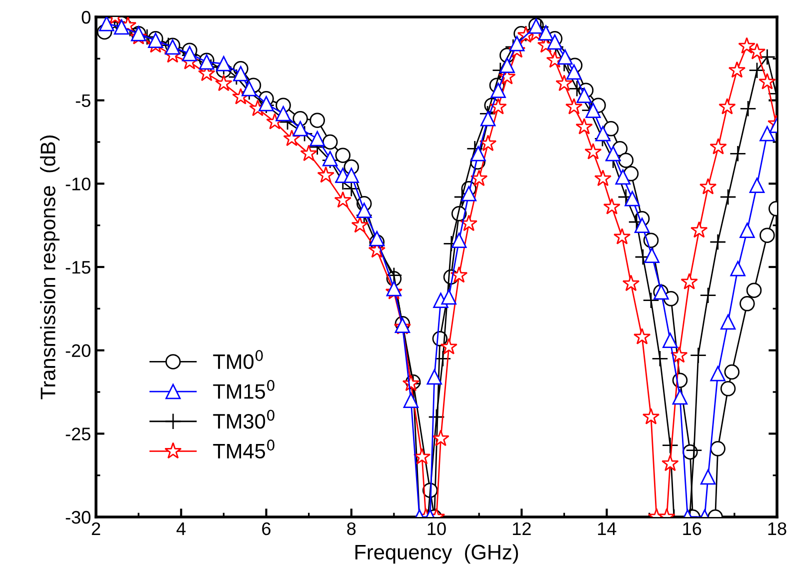  Describe the element at coordinates (78, 434) in the screenshot. I see `y-tick-label: -25` at that location.